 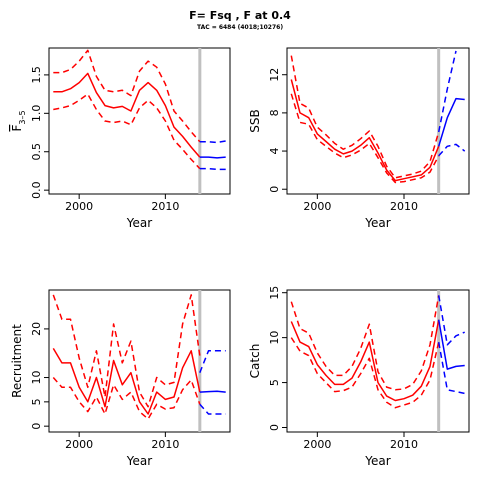 What do you see at coordinates (274, 151) in the screenshot?
I see `y-tick-label: 4` at bounding box center [274, 151].